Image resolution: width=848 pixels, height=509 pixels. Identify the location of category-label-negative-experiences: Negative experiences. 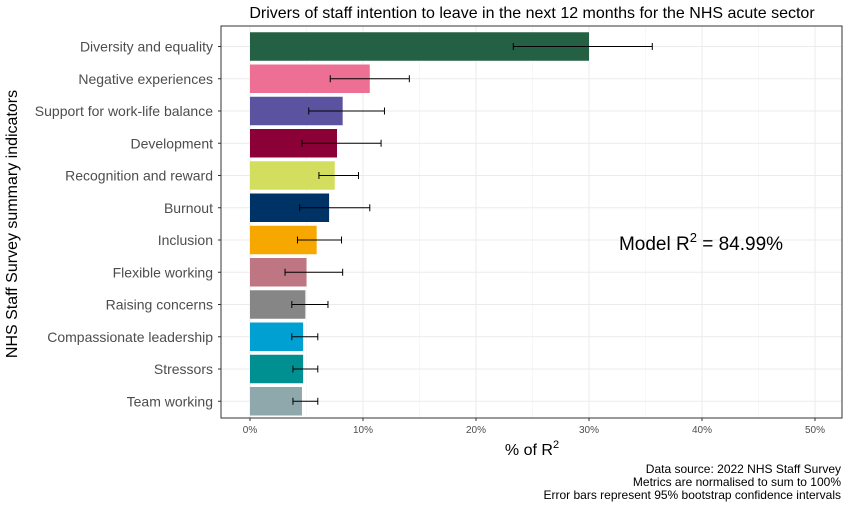
(145, 79).